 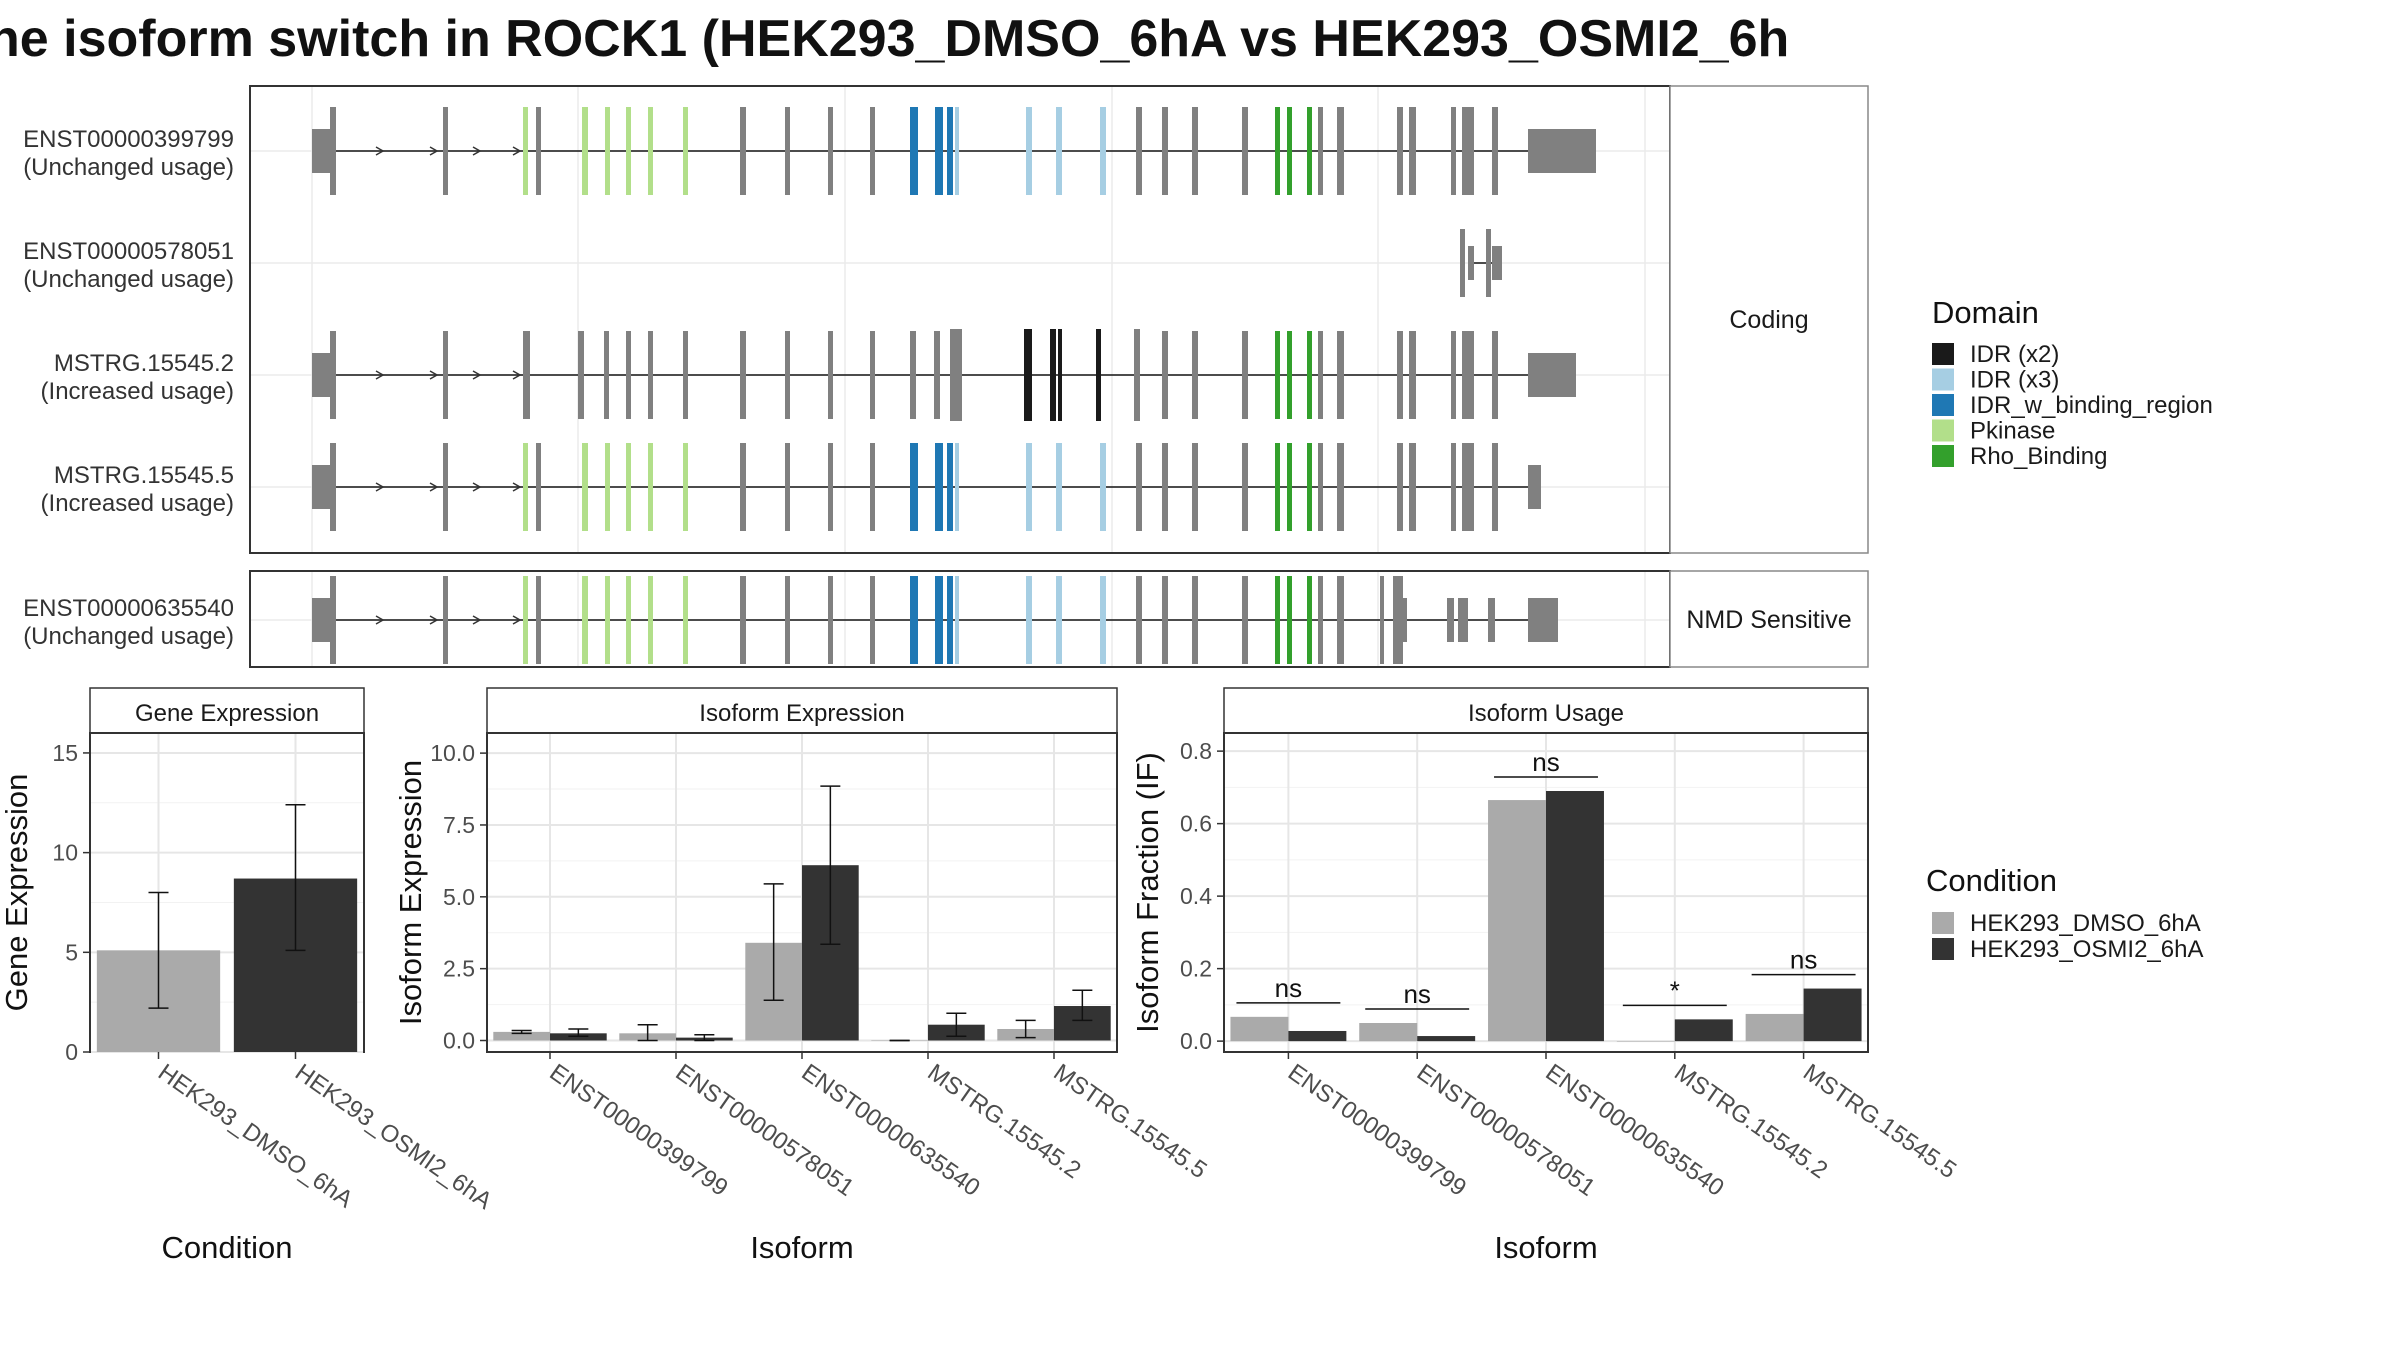 I want to click on y-tick-label: 2.5, so click(x=459, y=969).